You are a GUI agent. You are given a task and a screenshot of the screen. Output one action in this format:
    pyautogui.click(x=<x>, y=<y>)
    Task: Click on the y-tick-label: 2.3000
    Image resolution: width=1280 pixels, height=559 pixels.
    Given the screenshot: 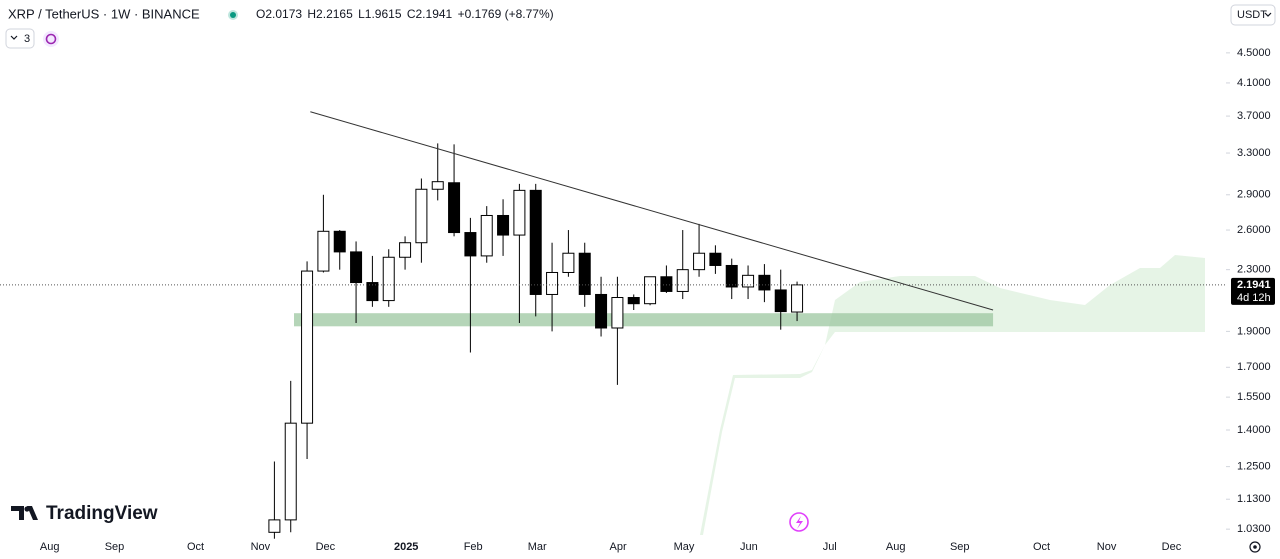 What is the action you would take?
    pyautogui.click(x=1254, y=270)
    